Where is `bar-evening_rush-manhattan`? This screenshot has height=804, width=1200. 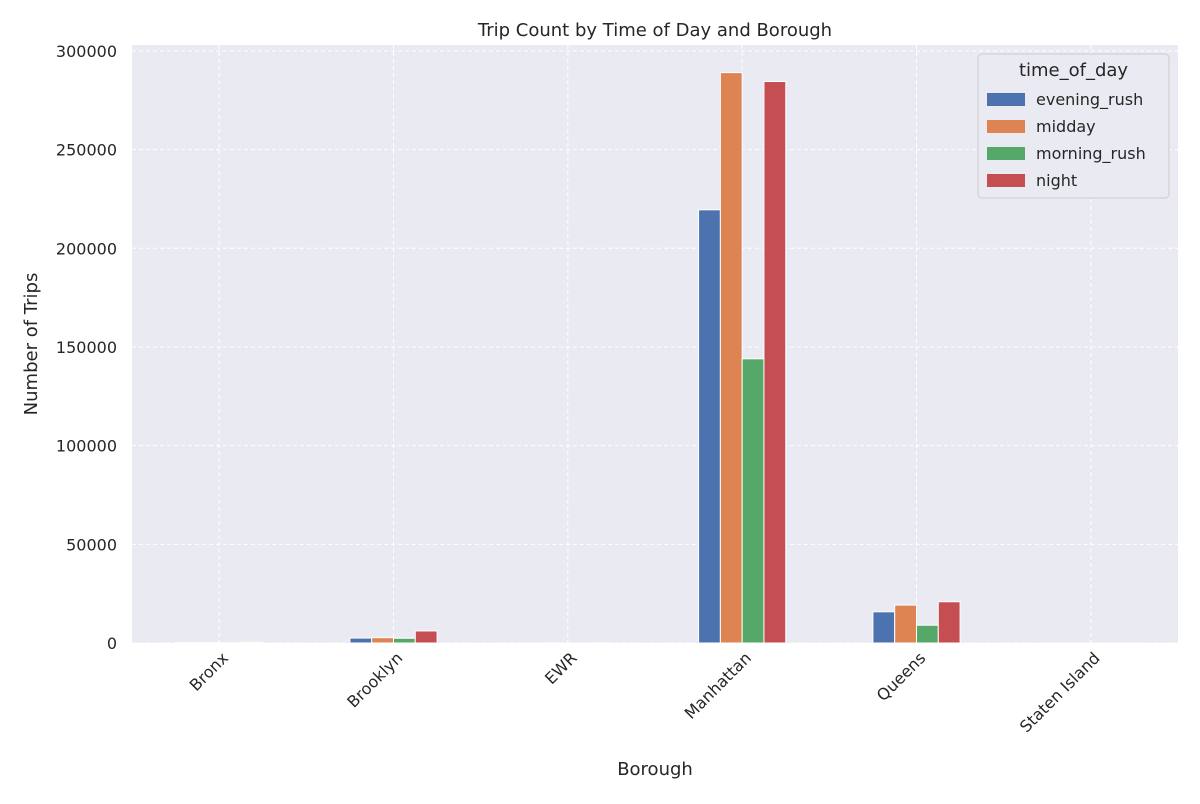
bar-evening_rush-manhattan is located at coordinates (710, 426).